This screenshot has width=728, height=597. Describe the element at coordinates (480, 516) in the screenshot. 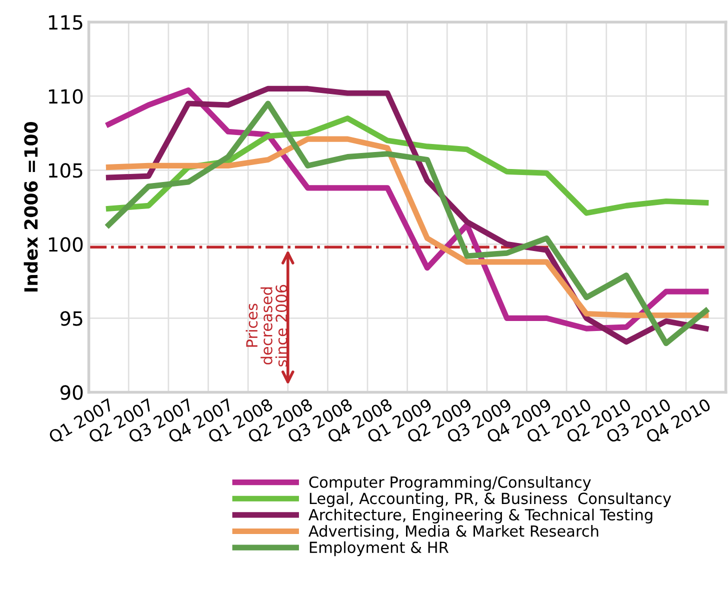

I see `legend-label: Architecture, Engineering & Technical Testing` at that location.